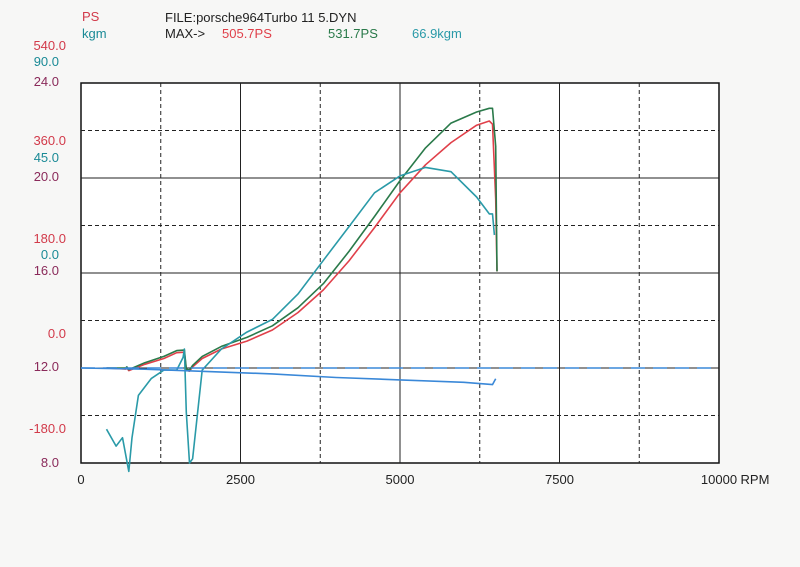  Describe the element at coordinates (46, 270) in the screenshot. I see `afr-tick-label: 16.0` at that location.